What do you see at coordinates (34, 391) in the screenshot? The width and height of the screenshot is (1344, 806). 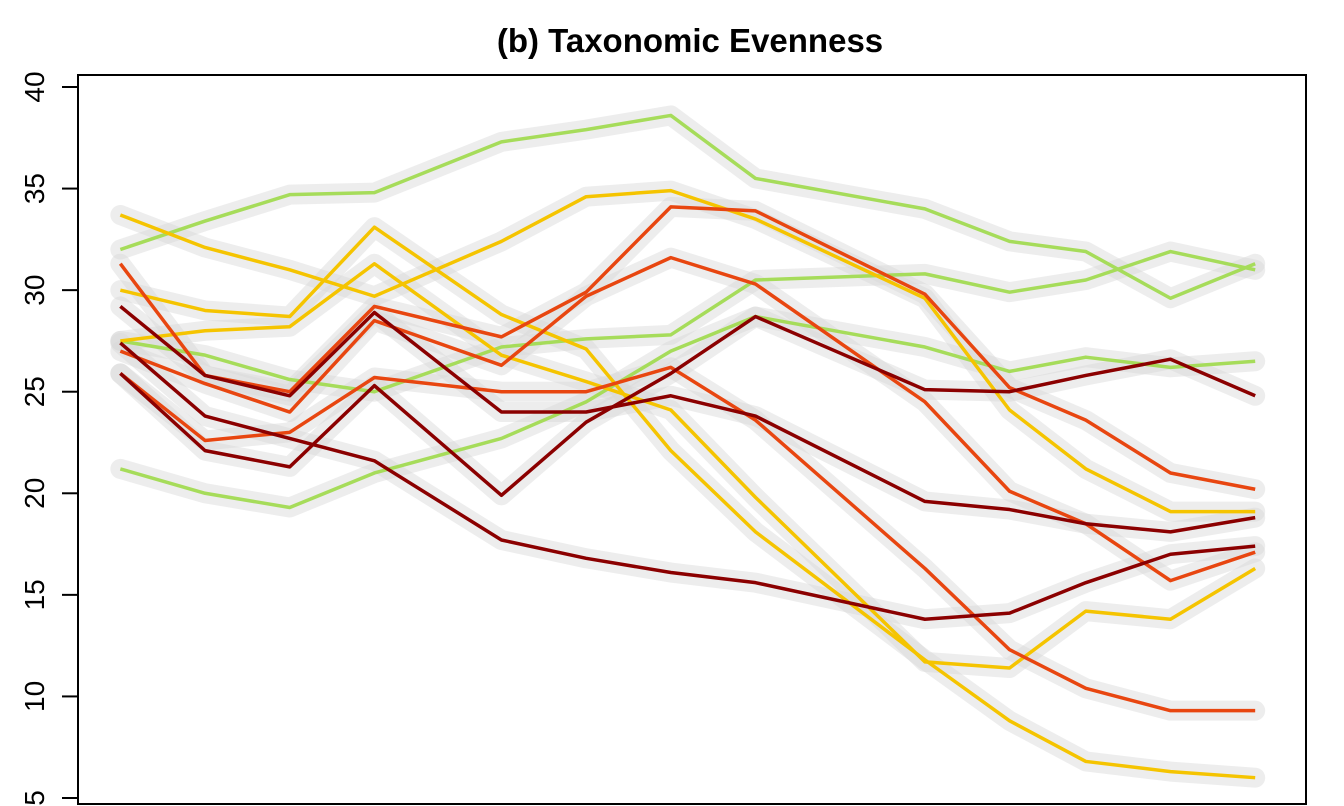 I see `y-tick-label: 25` at bounding box center [34, 391].